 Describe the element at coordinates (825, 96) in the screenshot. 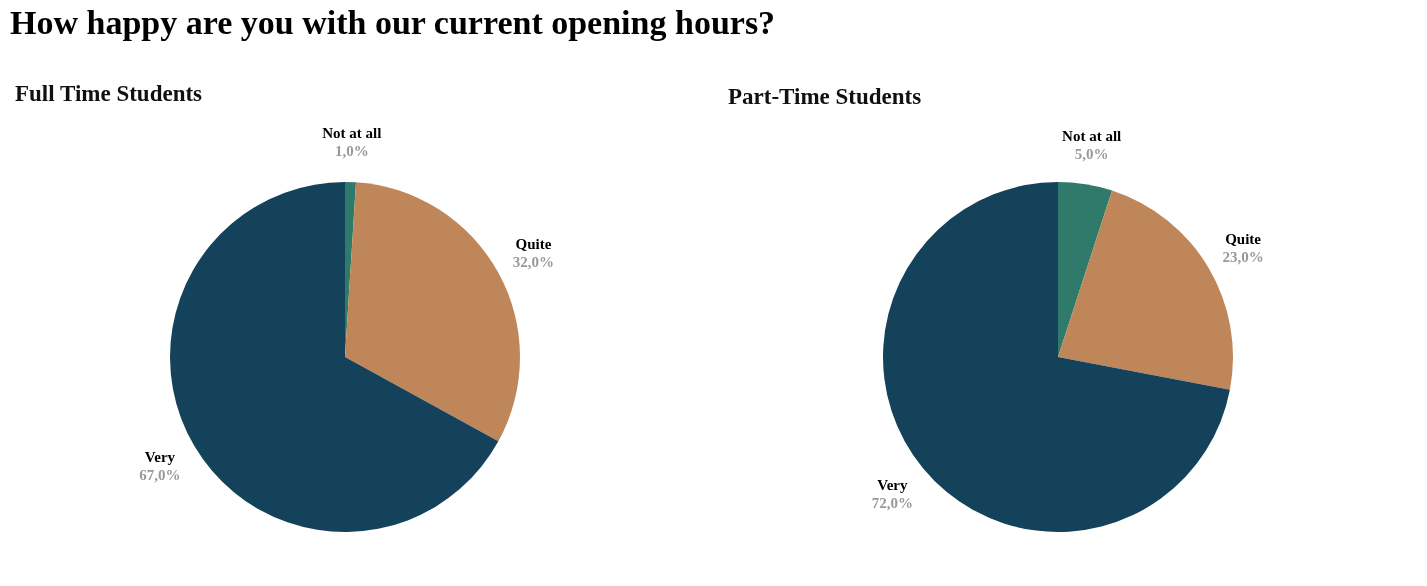

I see `chart-title: Part-Time Students` at that location.